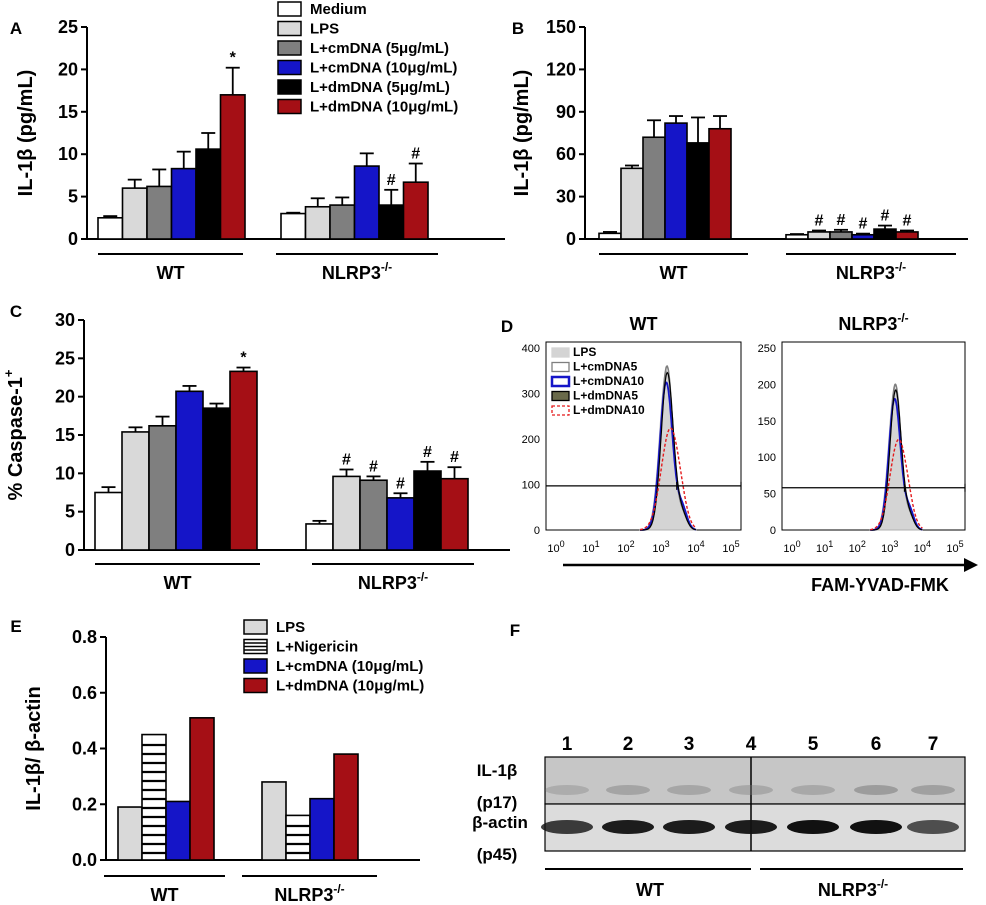  I want to click on panel-d-plot-2-title: NLRP3-/-, so click(873, 322).